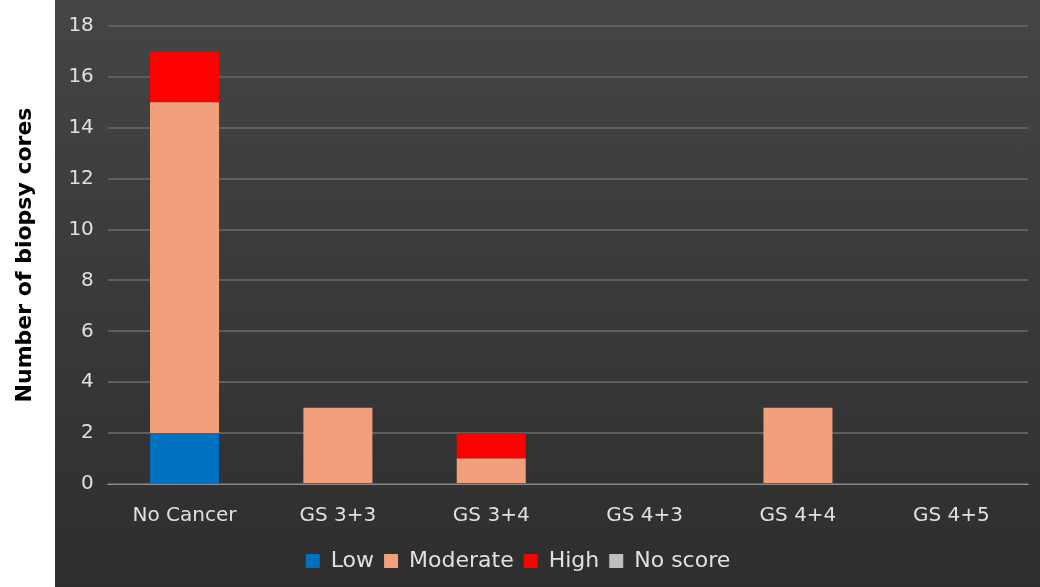  Describe the element at coordinates (644, 514) in the screenshot. I see `x-tick-label: GS 4+3` at that location.